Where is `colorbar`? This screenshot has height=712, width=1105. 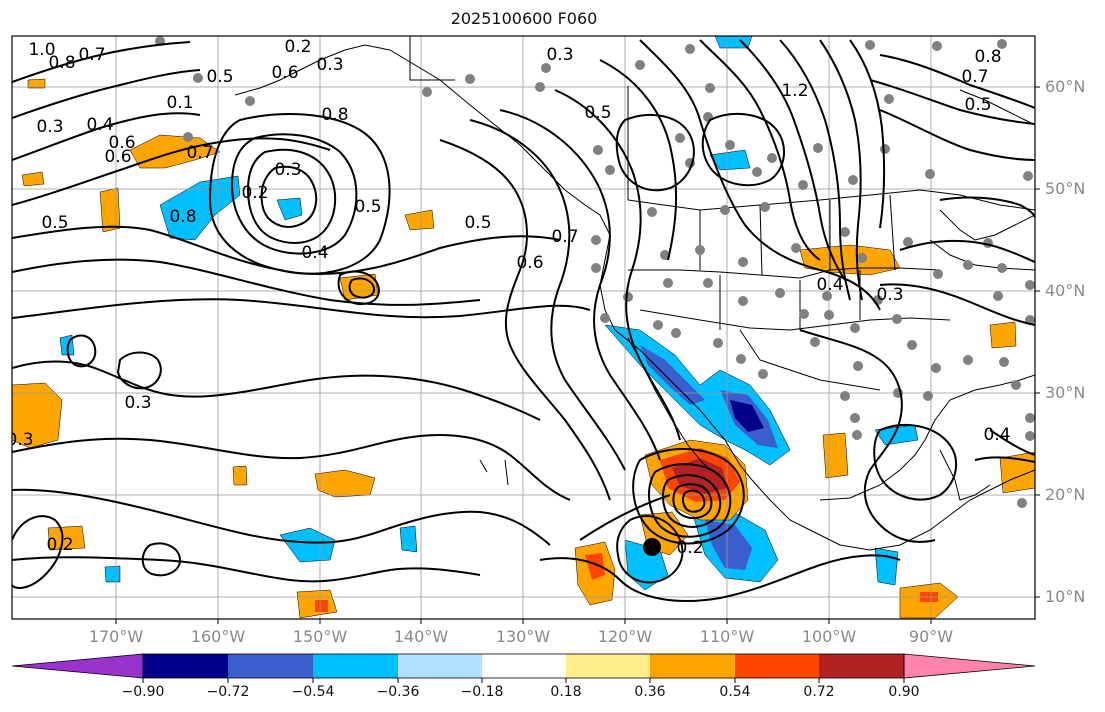 colorbar is located at coordinates (523, 668).